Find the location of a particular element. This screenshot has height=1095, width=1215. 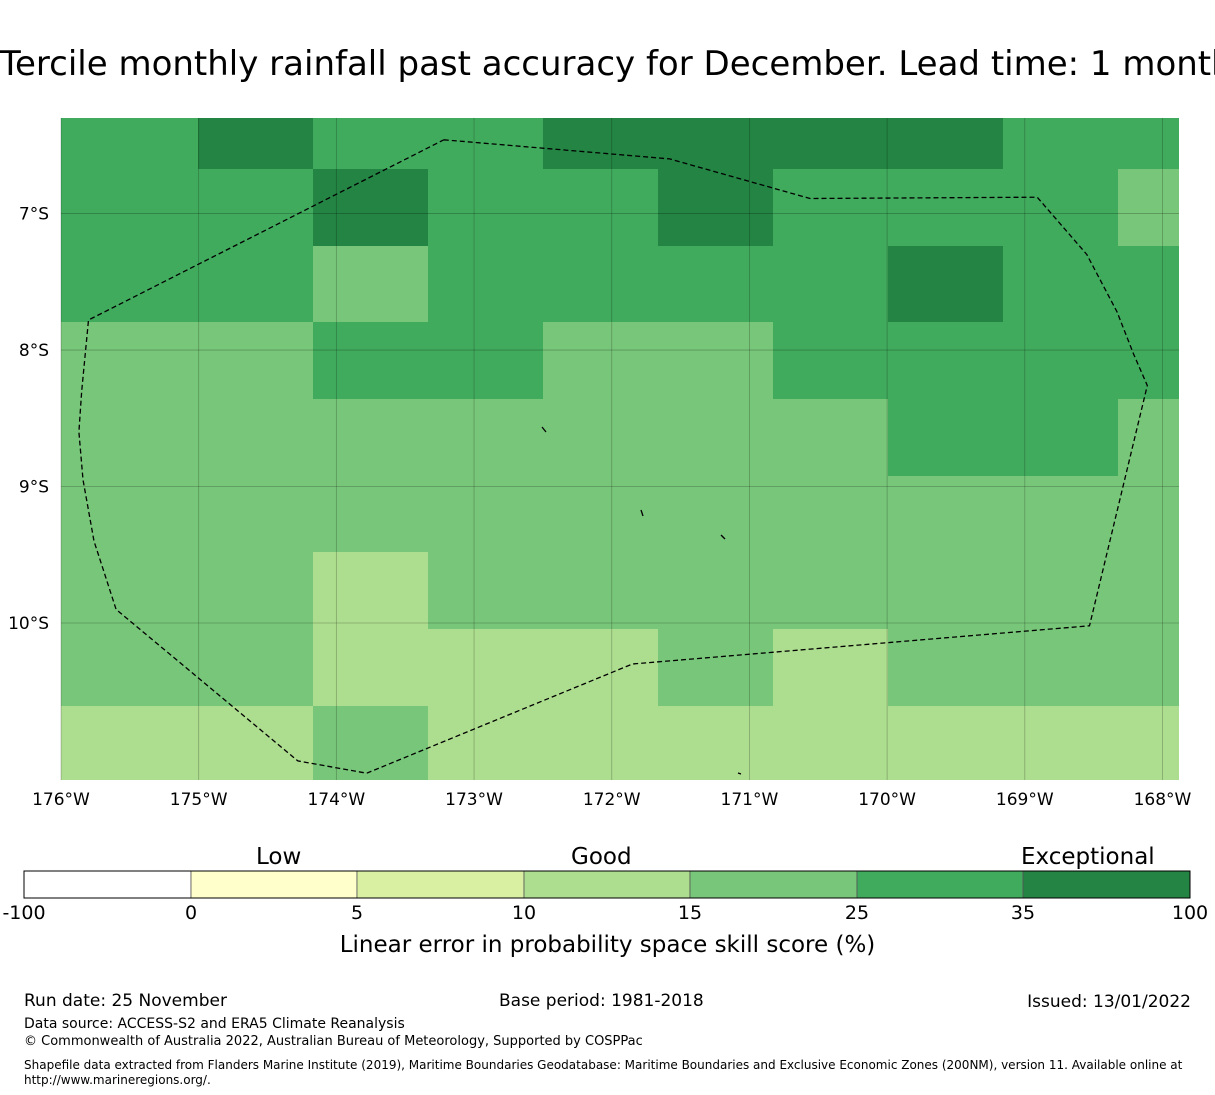

longitude-label: 170°W is located at coordinates (887, 800).